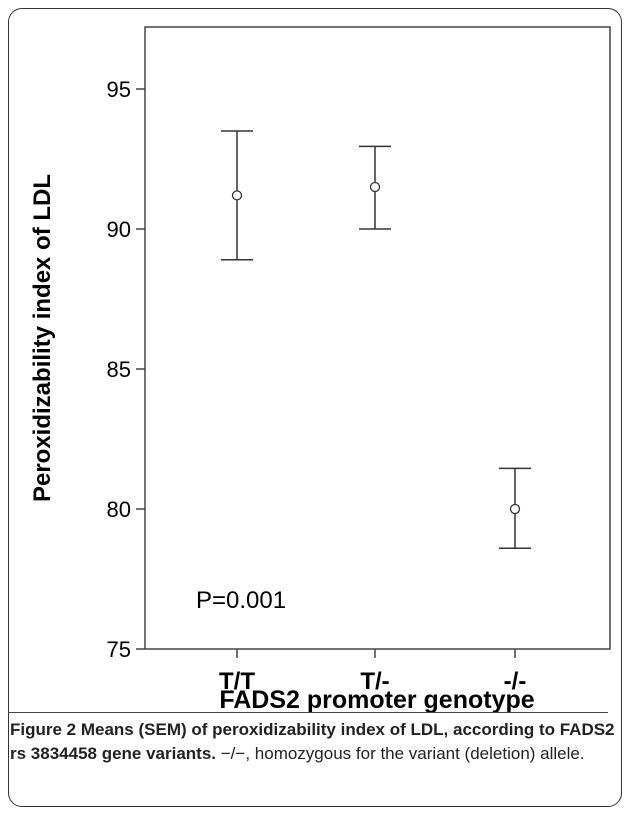 The image size is (632, 817). I want to click on x-axis-label: FADS2 promoter genotype, so click(376, 700).